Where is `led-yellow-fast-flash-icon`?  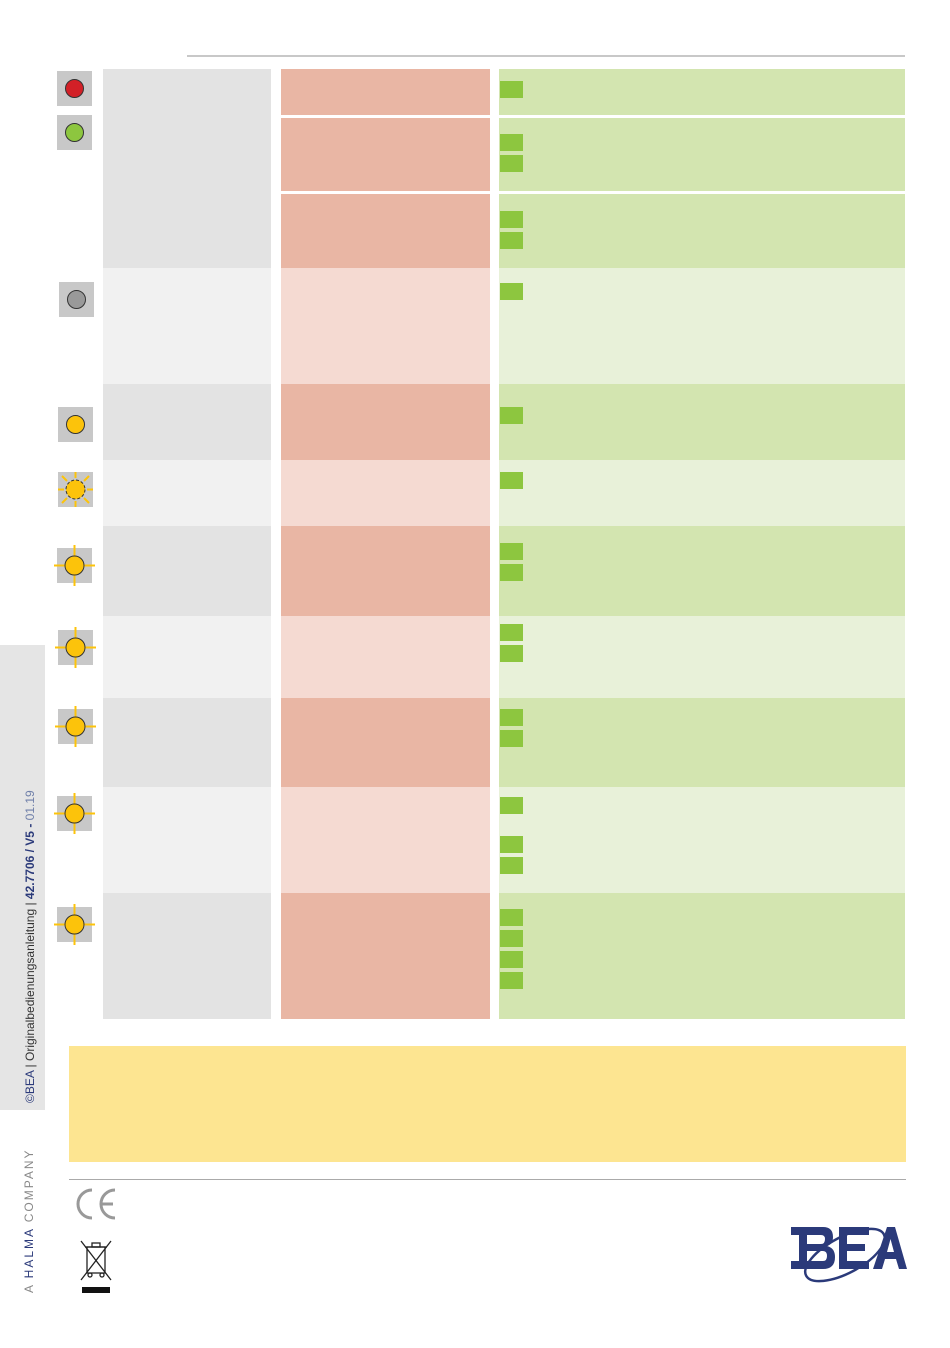 led-yellow-fast-flash-icon is located at coordinates (75, 489).